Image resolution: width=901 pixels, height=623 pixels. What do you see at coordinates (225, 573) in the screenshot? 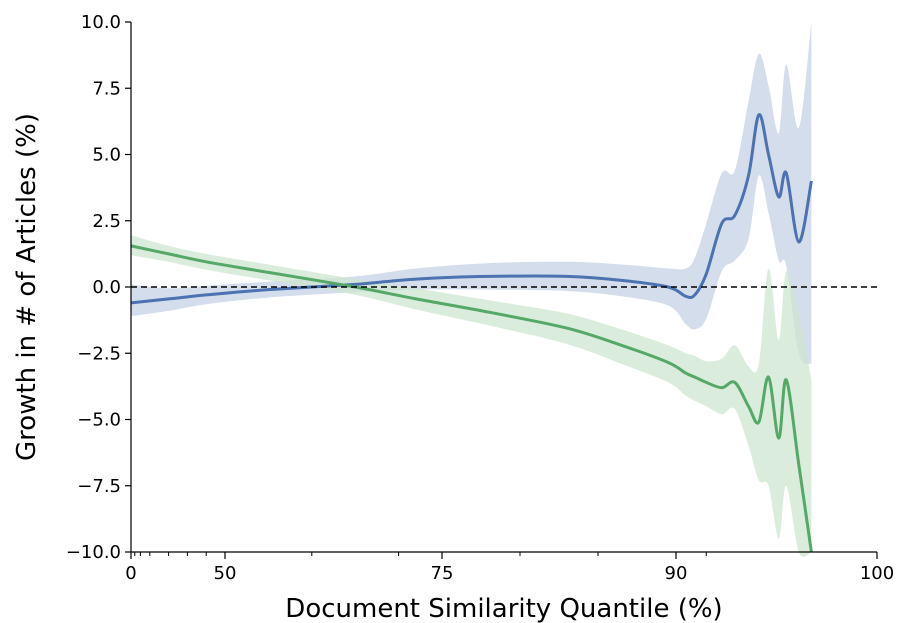
I see `x-tick-label: 50` at bounding box center [225, 573].